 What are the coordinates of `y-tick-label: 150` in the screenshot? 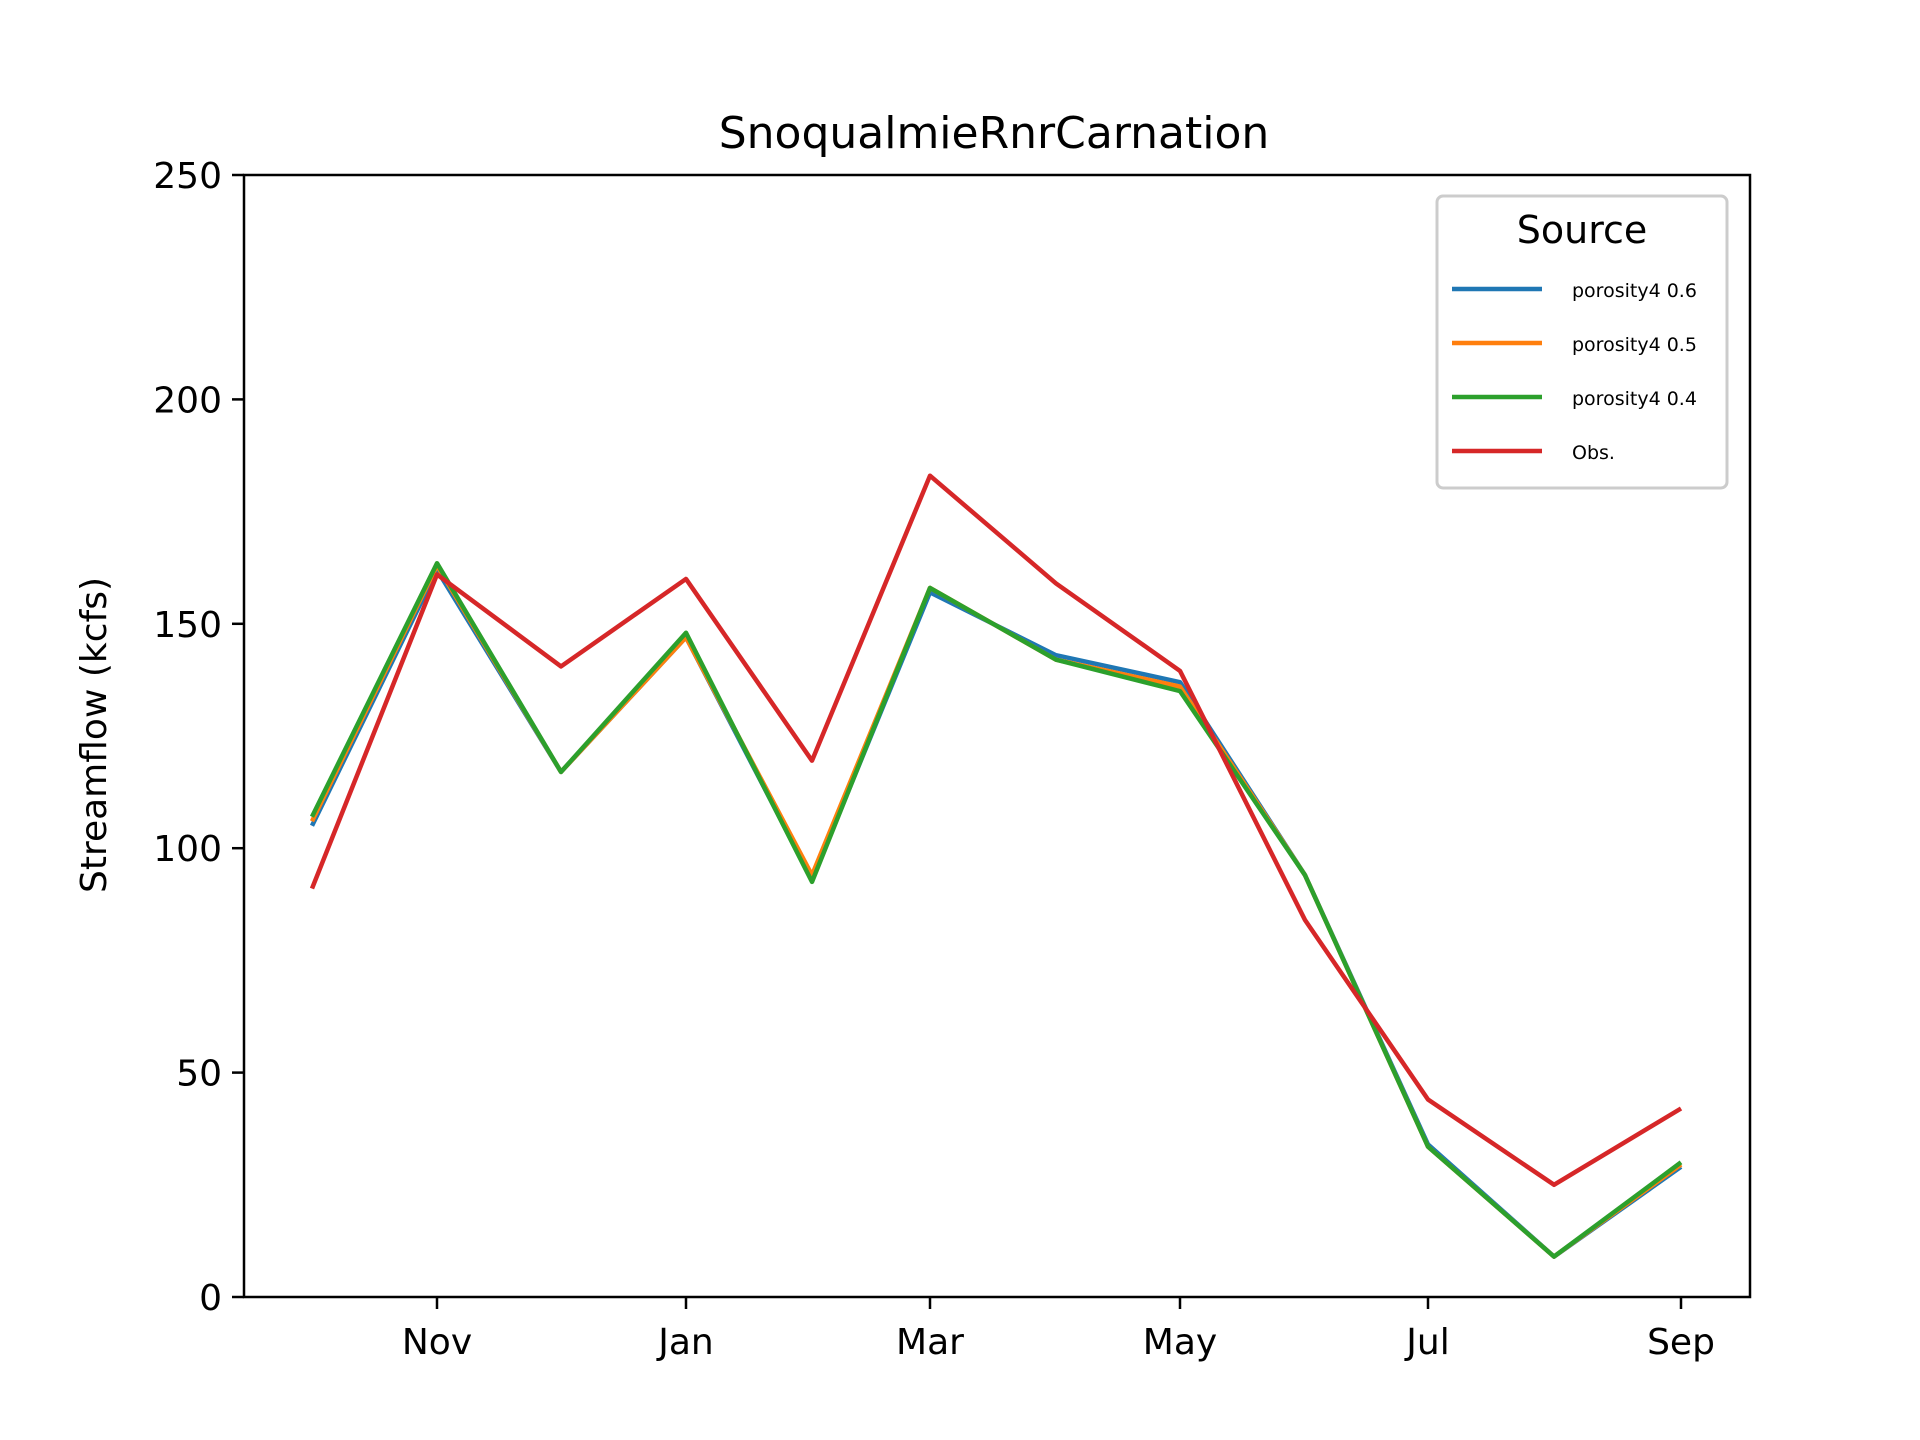 It's located at (187, 625).